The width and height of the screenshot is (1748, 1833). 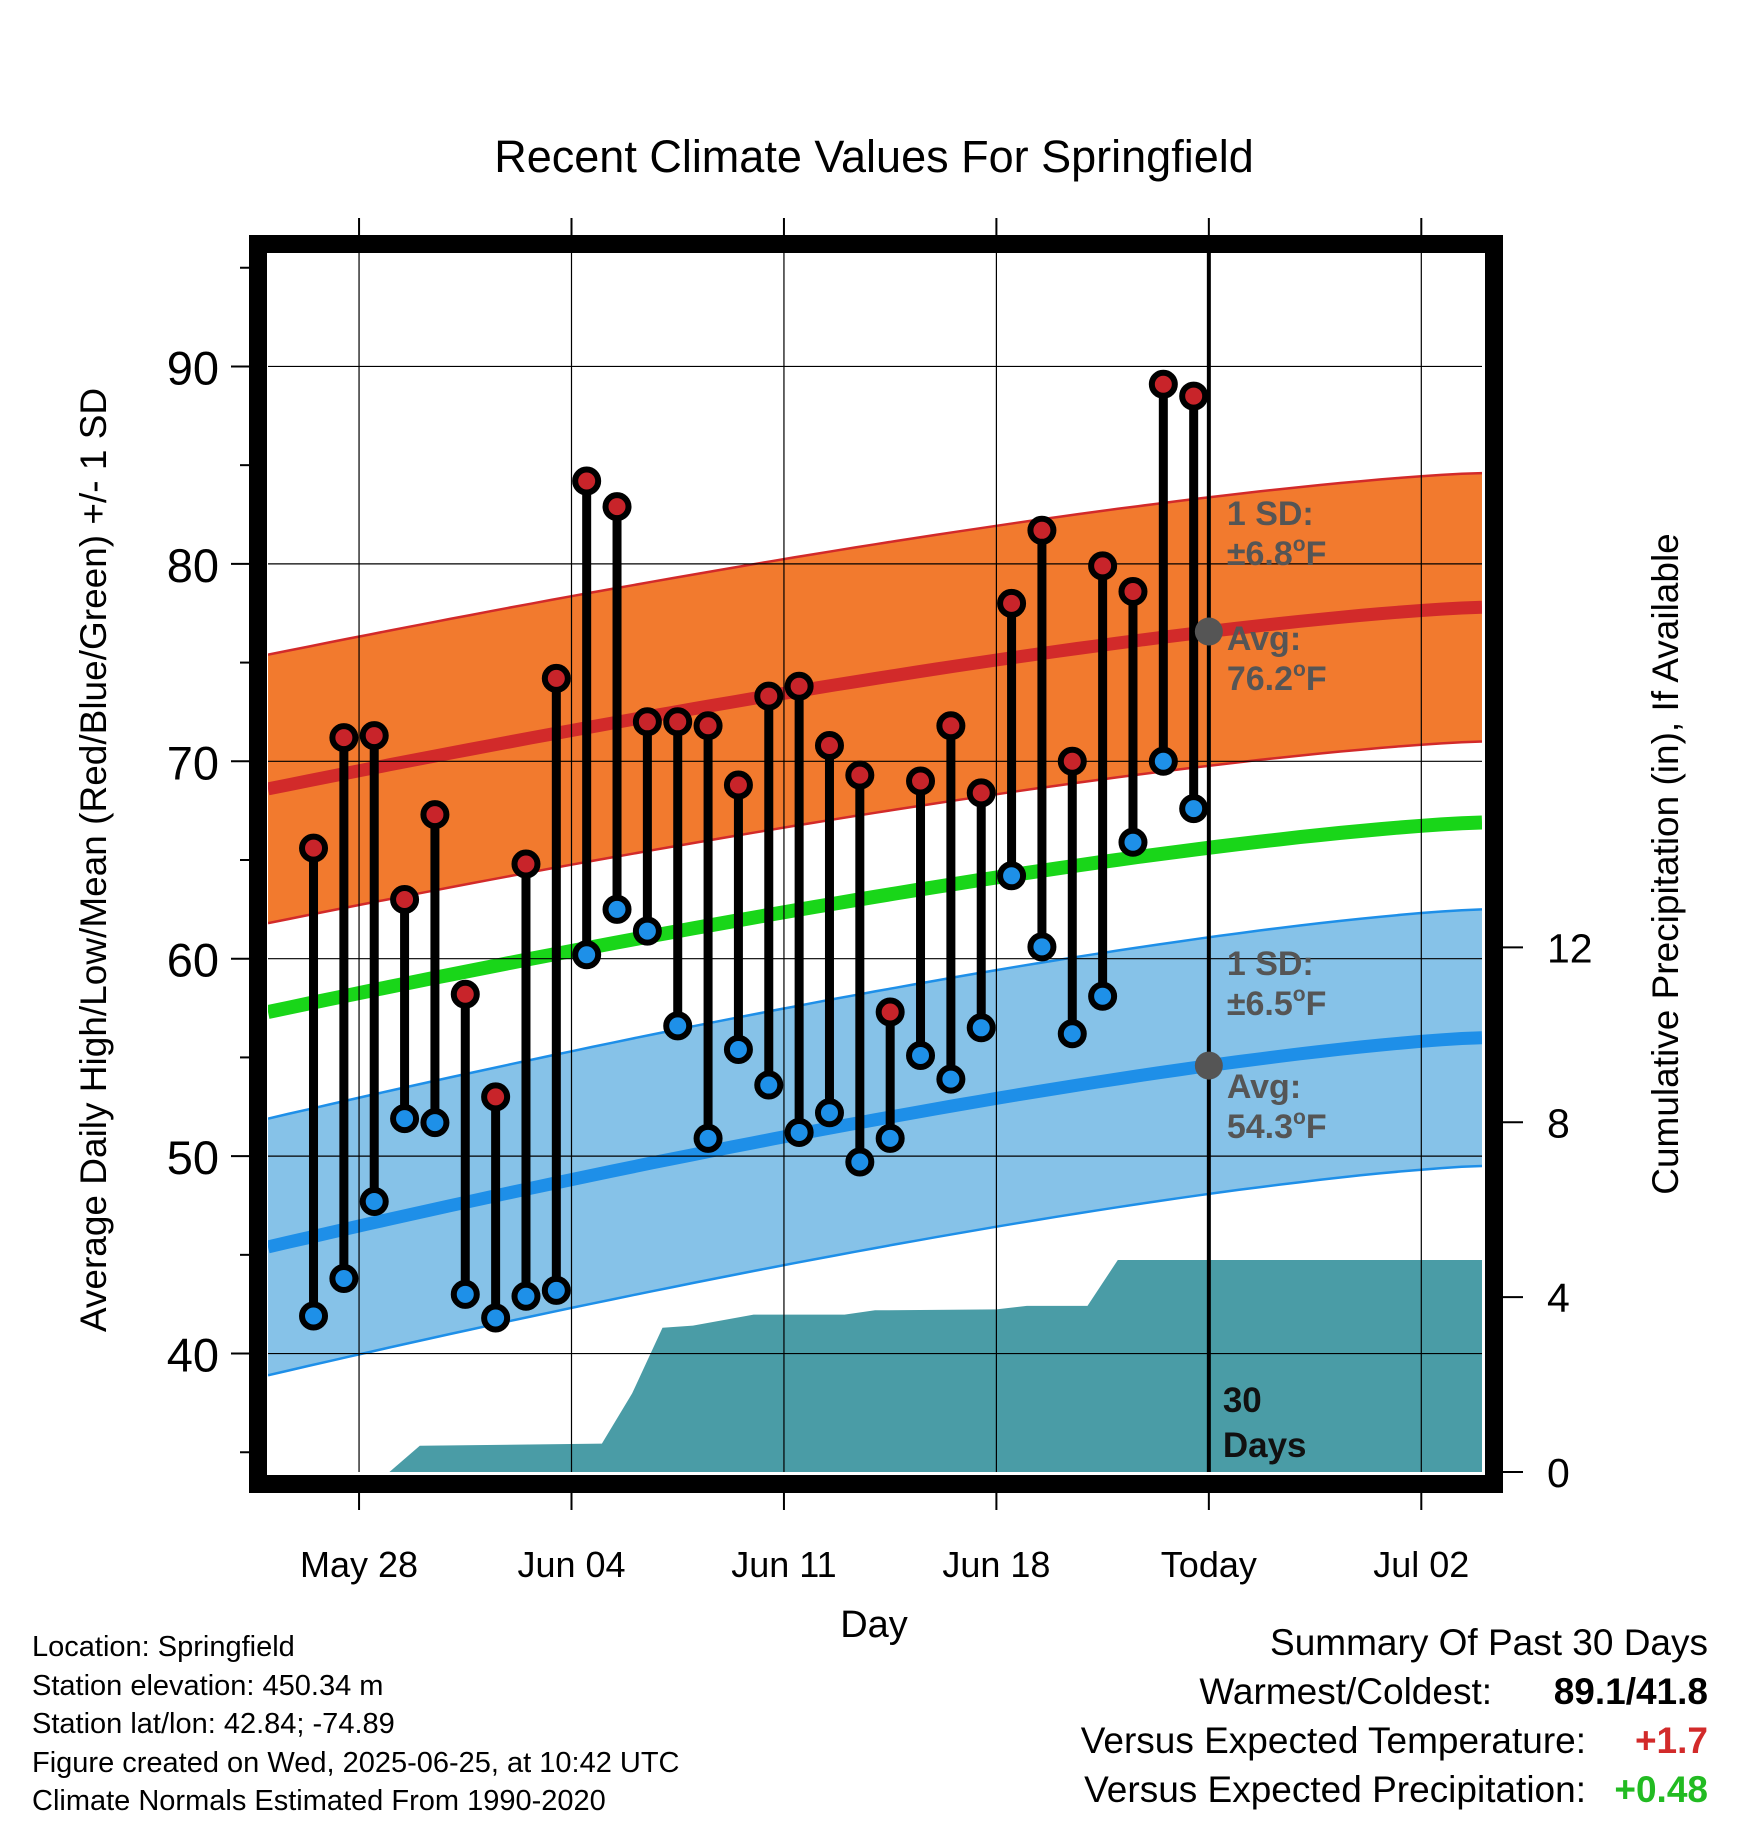 What do you see at coordinates (319, 1801) in the screenshot?
I see `normals-text: Climate Normals Estimated From 1990-2020` at bounding box center [319, 1801].